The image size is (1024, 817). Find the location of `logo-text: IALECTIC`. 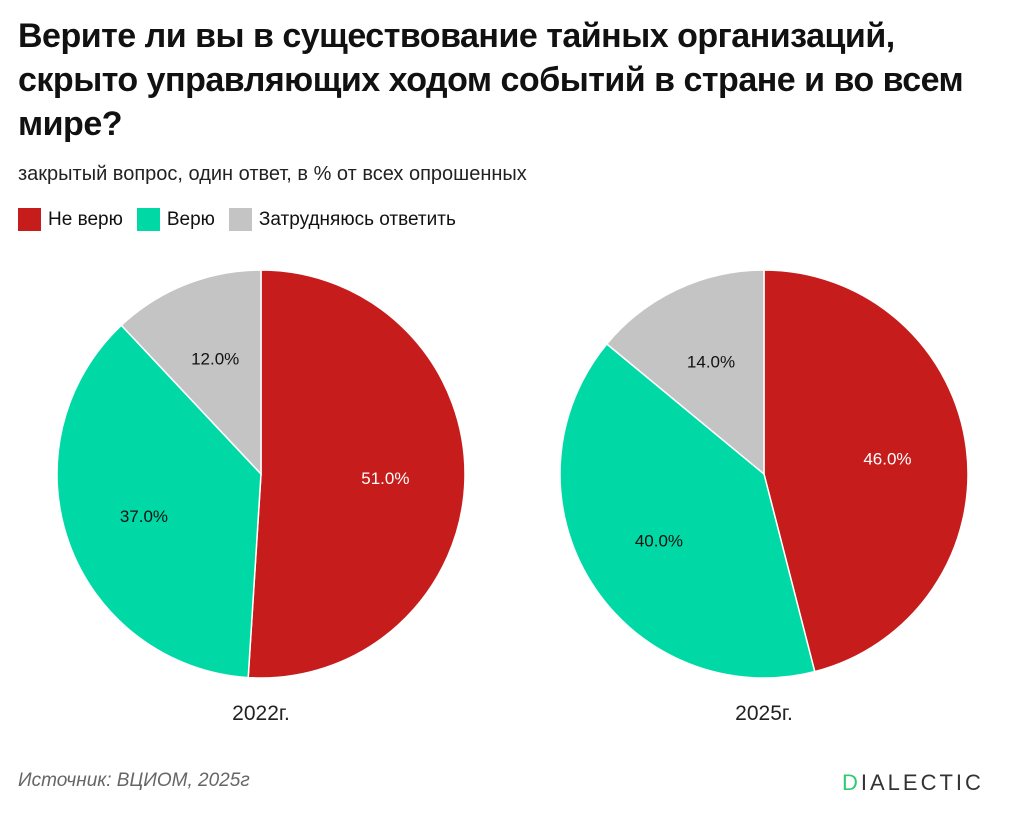

logo-text: IALECTIC is located at coordinates (922, 782).